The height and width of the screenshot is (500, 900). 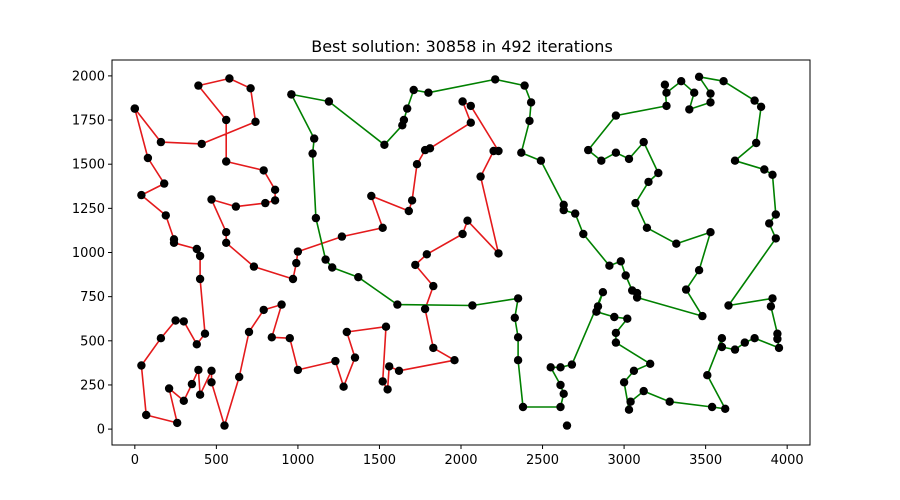 What do you see at coordinates (460, 460) in the screenshot?
I see `x-tick-label: 2000` at bounding box center [460, 460].